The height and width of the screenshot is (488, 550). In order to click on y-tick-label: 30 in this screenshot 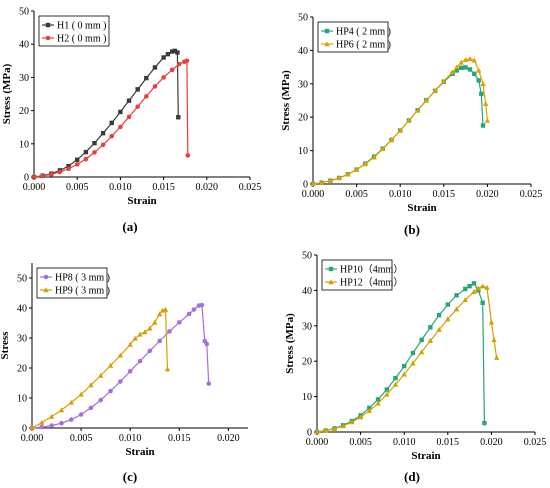, I will do `click(24, 78)`.